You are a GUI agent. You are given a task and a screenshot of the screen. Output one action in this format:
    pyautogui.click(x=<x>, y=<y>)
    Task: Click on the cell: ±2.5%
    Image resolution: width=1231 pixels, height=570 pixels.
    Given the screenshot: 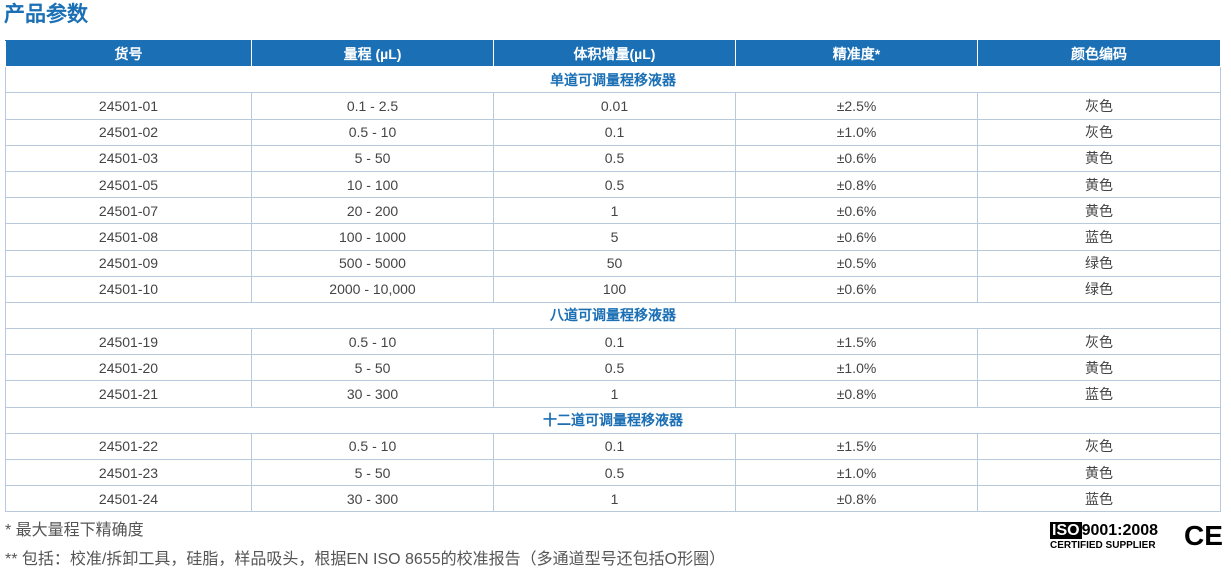 What is the action you would take?
    pyautogui.click(x=856, y=106)
    